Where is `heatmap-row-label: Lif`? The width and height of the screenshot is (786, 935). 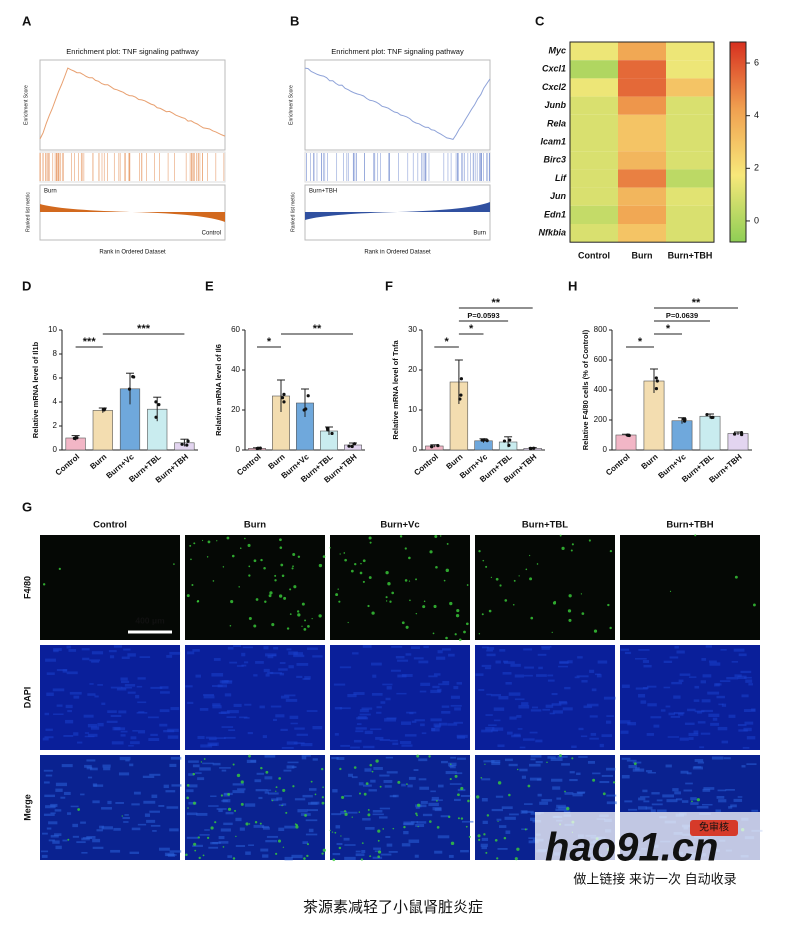
heatmap-row-label: Lif is located at coordinates (561, 178).